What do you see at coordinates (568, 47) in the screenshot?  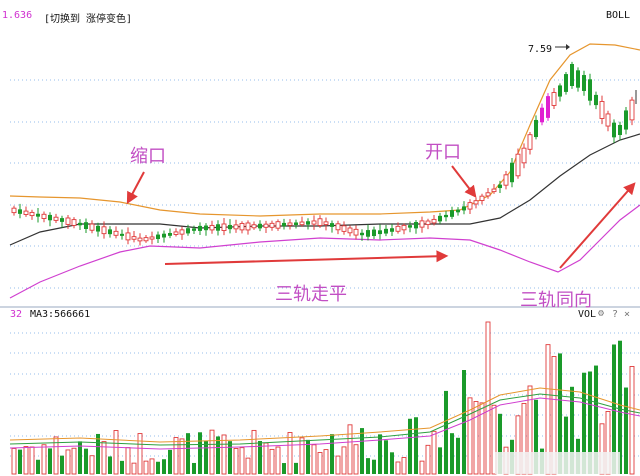 I see `high-price-pointer-head` at bounding box center [568, 47].